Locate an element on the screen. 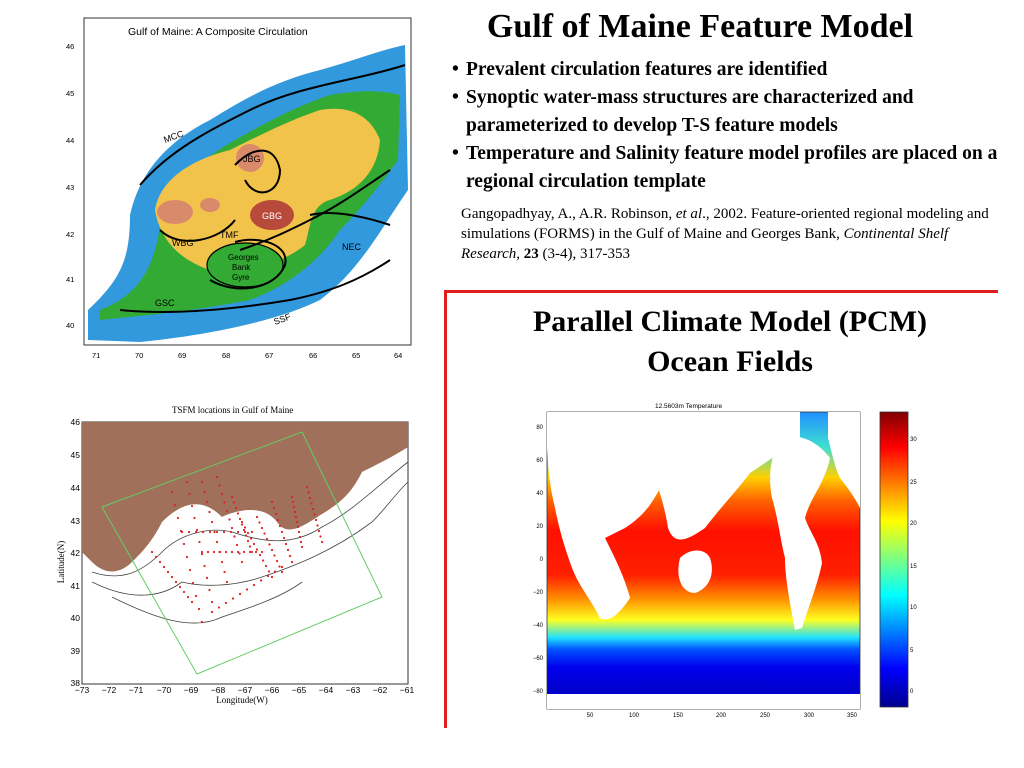  tsfm-lat-ticks: 46 45 44 43 42 41 40 39 38 is located at coordinates (76, 552).